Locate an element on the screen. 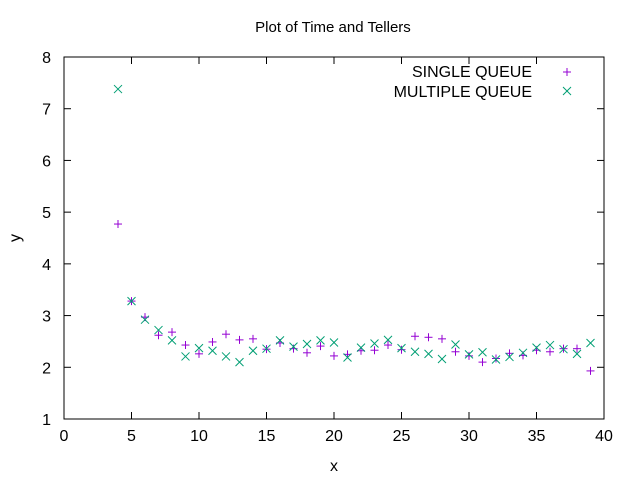 The image size is (640, 480). x-tick-label: 5 is located at coordinates (131, 436).